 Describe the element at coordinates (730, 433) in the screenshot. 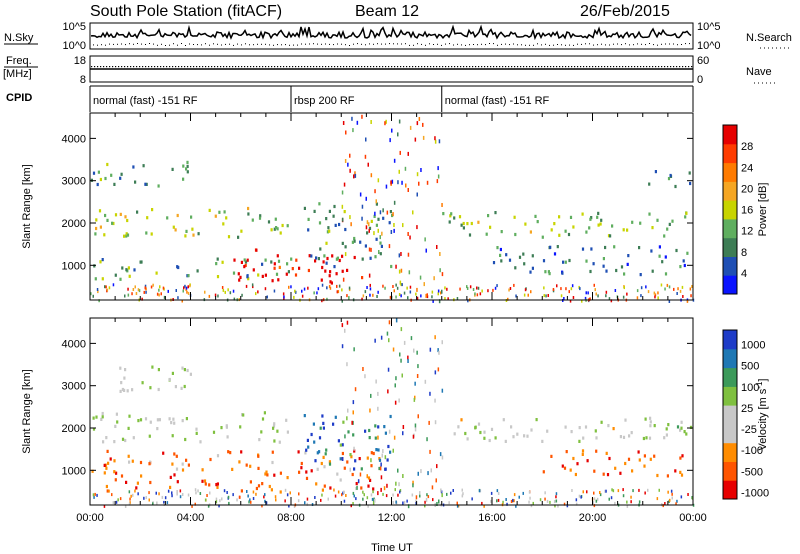

I see `colorbar-swatch` at that location.